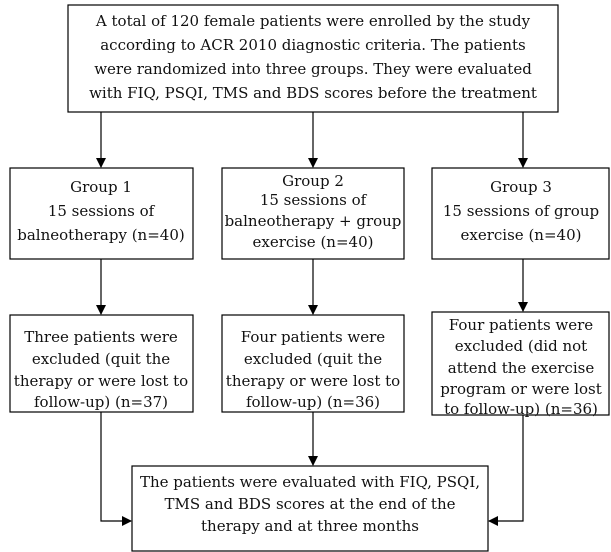 The height and width of the screenshot is (552, 611). Describe the element at coordinates (313, 221) in the screenshot. I see `node-text: balneotherapy + group` at that location.